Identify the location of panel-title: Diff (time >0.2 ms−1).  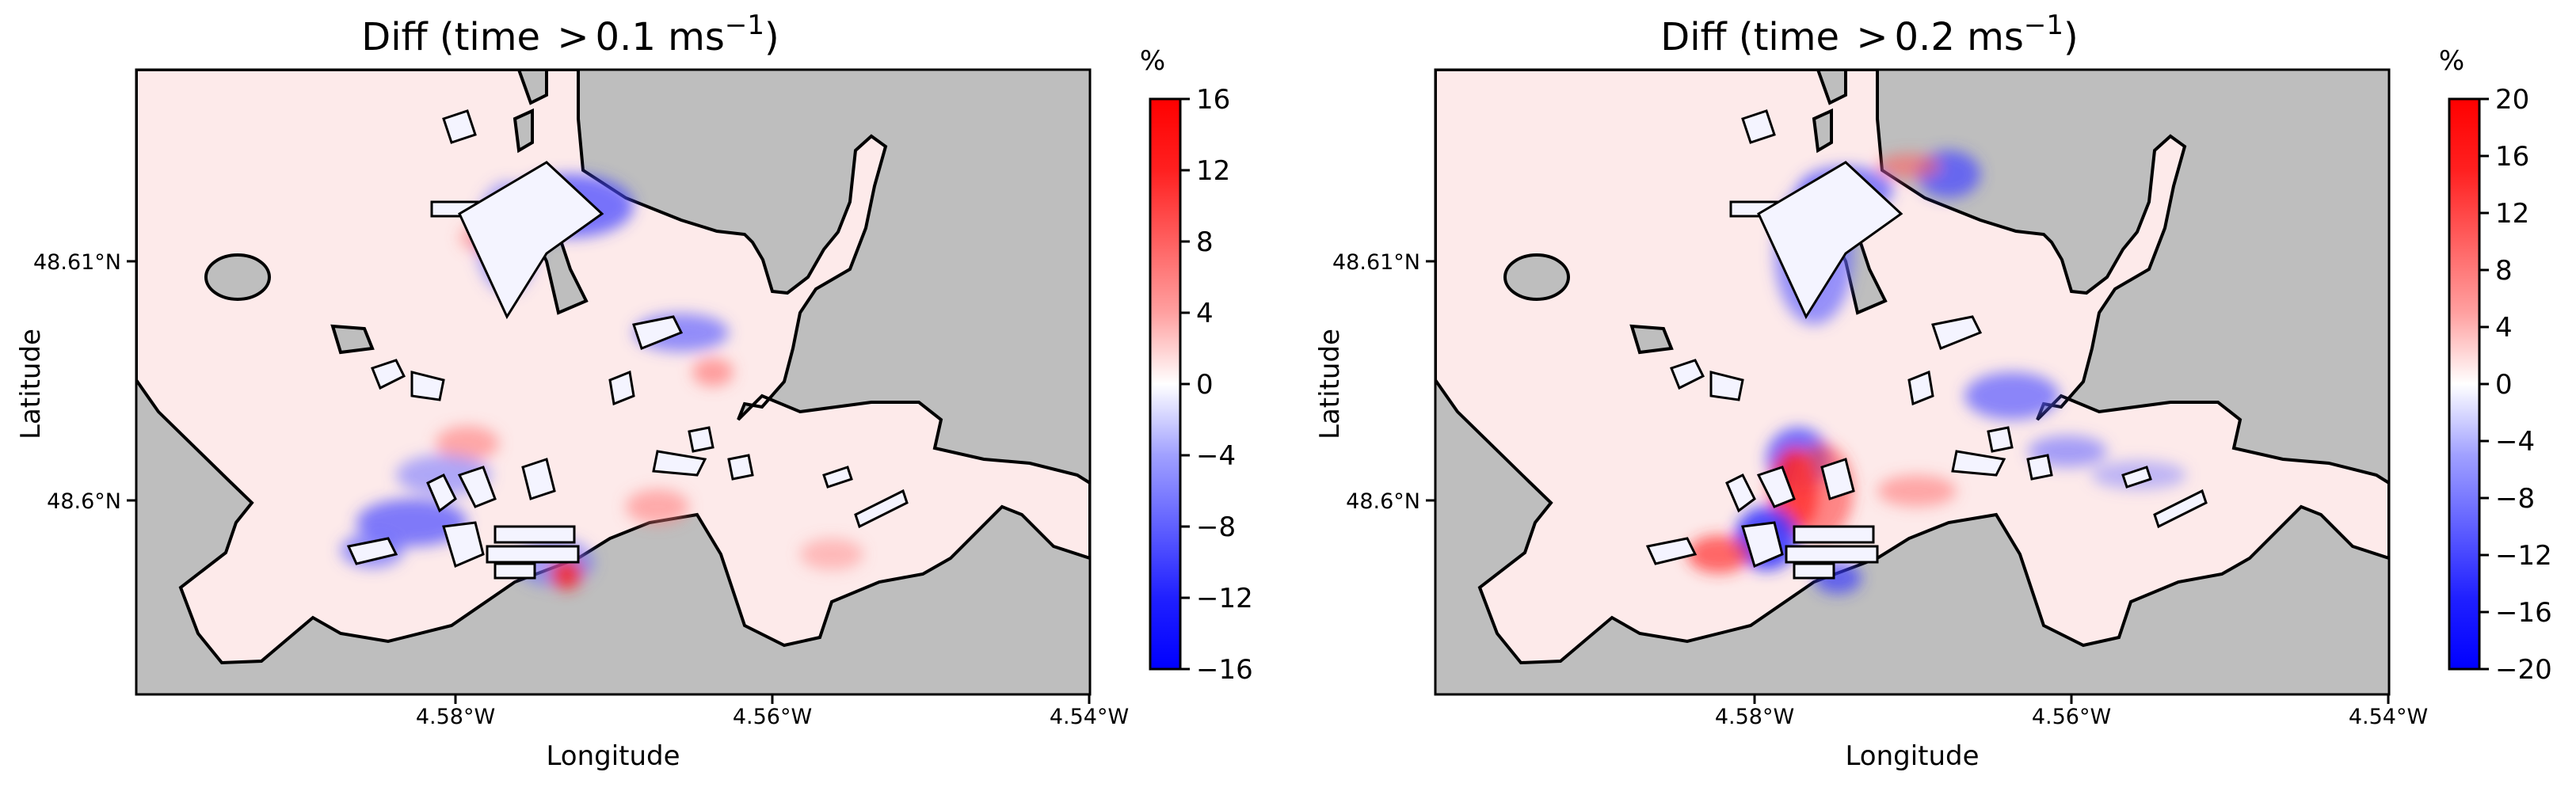
(1869, 34).